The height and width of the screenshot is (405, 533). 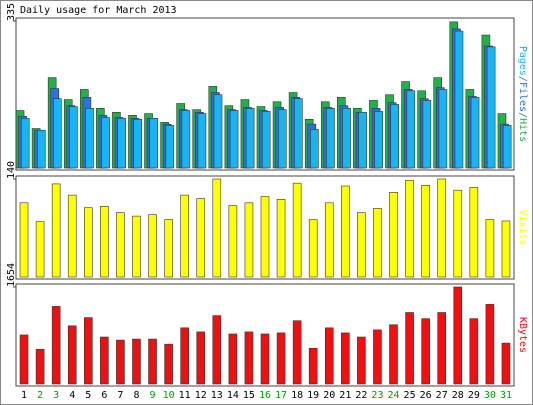 I want to click on legend: Pages/Files/Hits, so click(x=522, y=94).